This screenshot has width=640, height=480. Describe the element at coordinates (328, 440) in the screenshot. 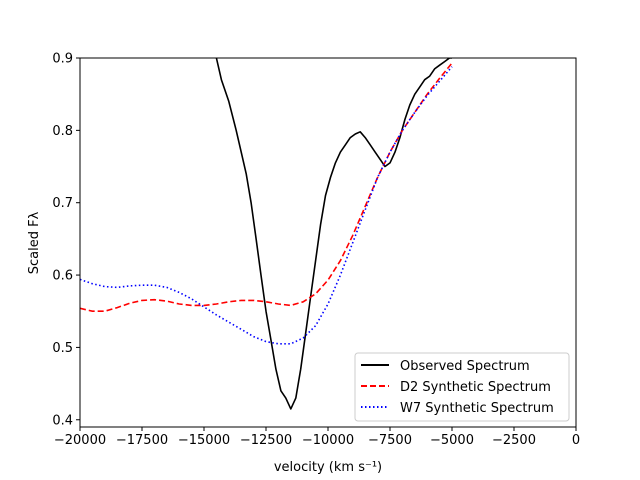

I see `x-tick-label: −10000` at that location.